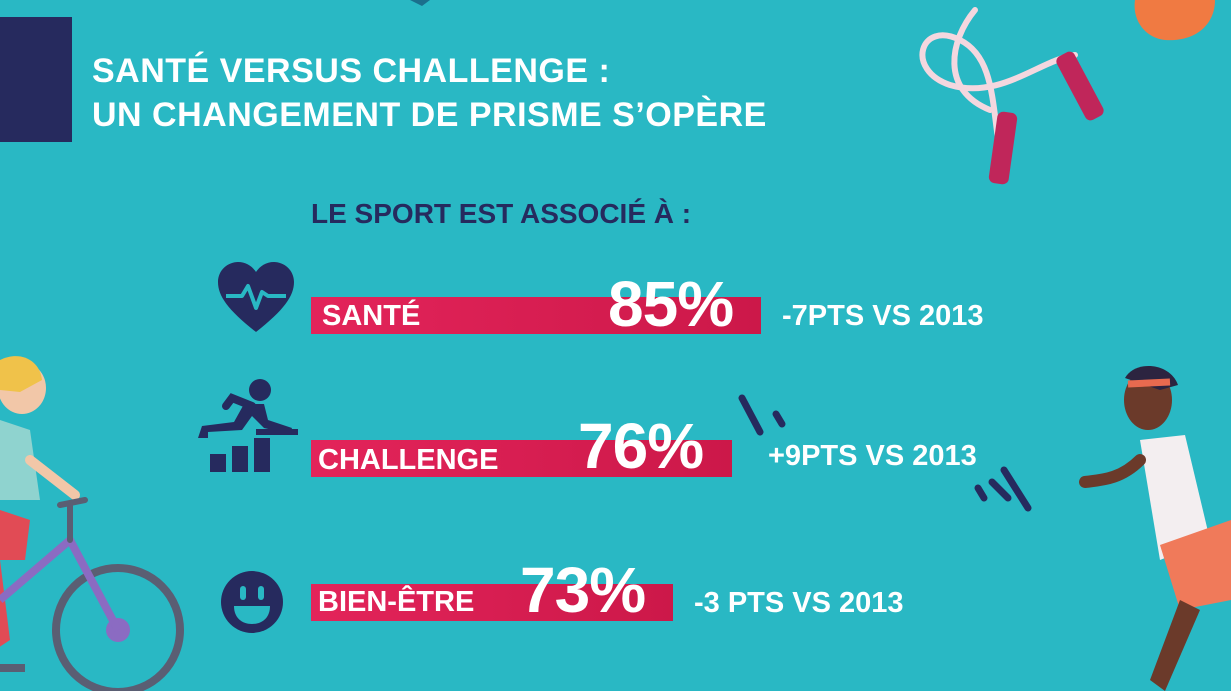 The width and height of the screenshot is (1231, 691). I want to click on bar-delta-sante: -7PTS VS 2013, so click(883, 316).